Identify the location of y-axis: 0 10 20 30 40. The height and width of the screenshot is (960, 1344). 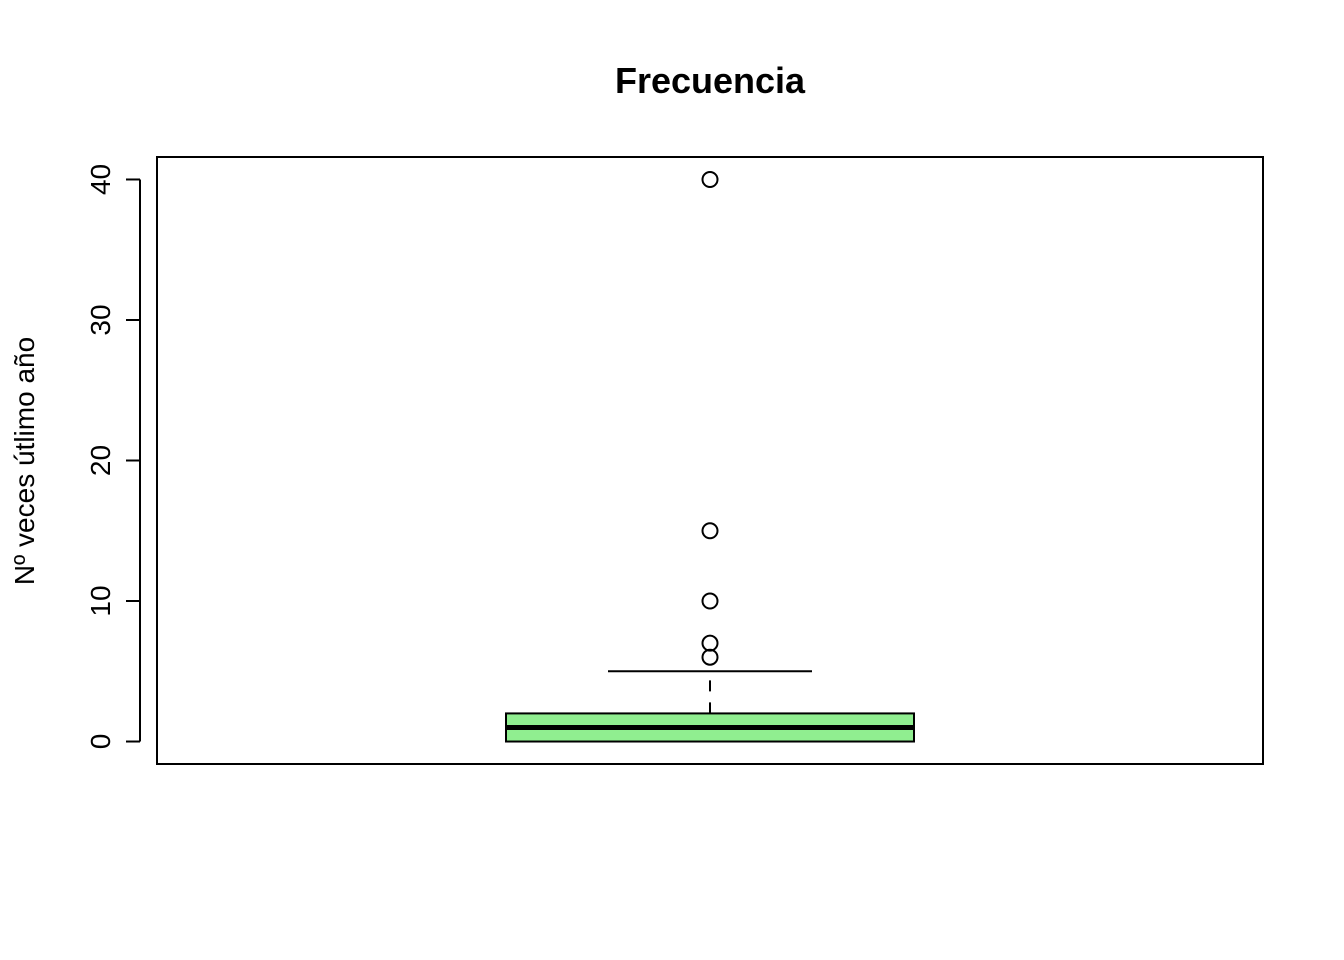
(113, 457).